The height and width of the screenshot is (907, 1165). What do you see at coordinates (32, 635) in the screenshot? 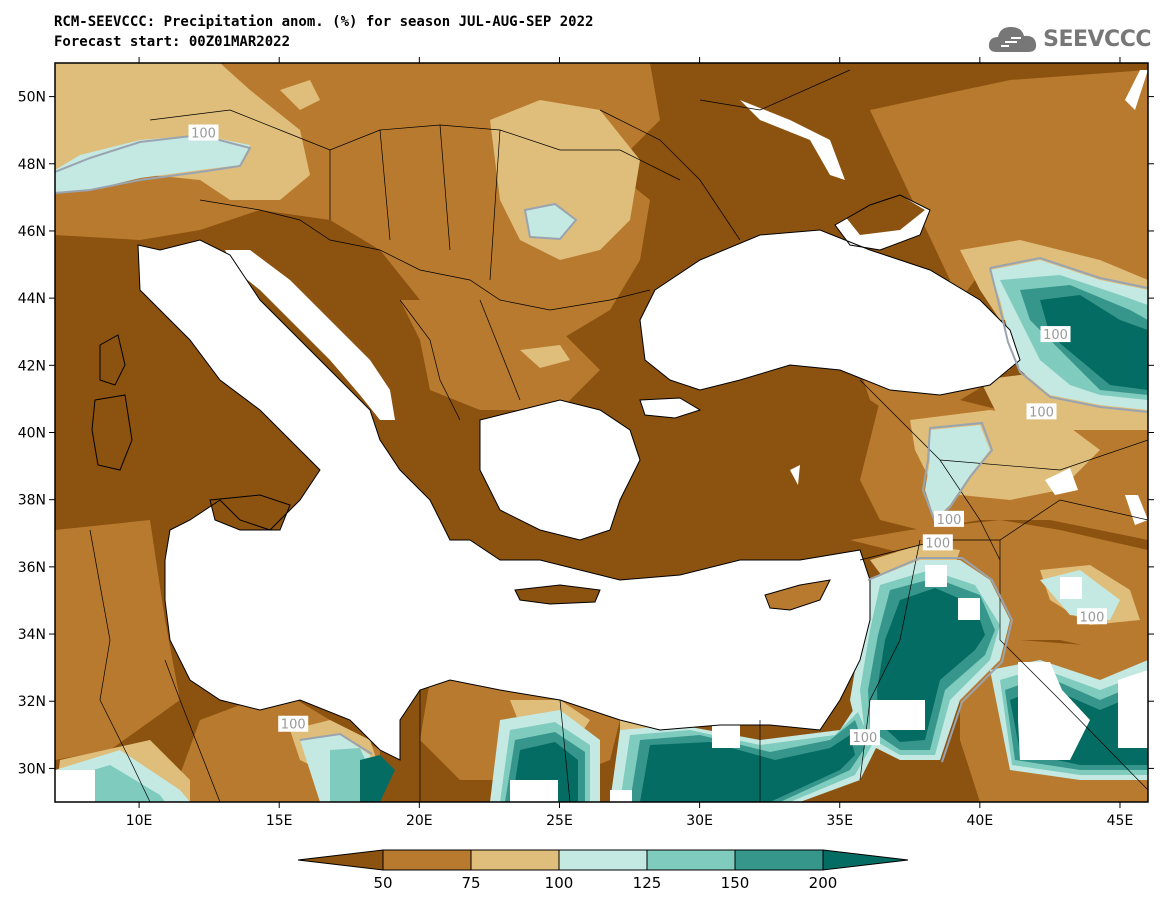
I see `lat-tick-label: 34N` at bounding box center [32, 635].